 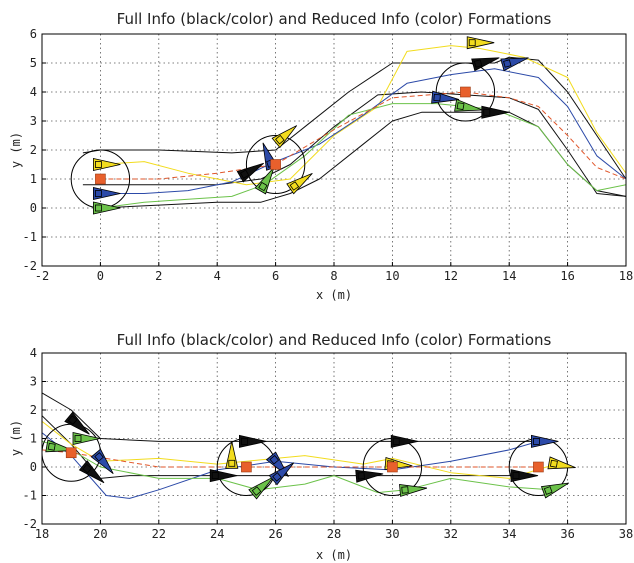 What do you see at coordinates (626, 276) in the screenshot?
I see `top-xtick-label: 18` at bounding box center [626, 276].